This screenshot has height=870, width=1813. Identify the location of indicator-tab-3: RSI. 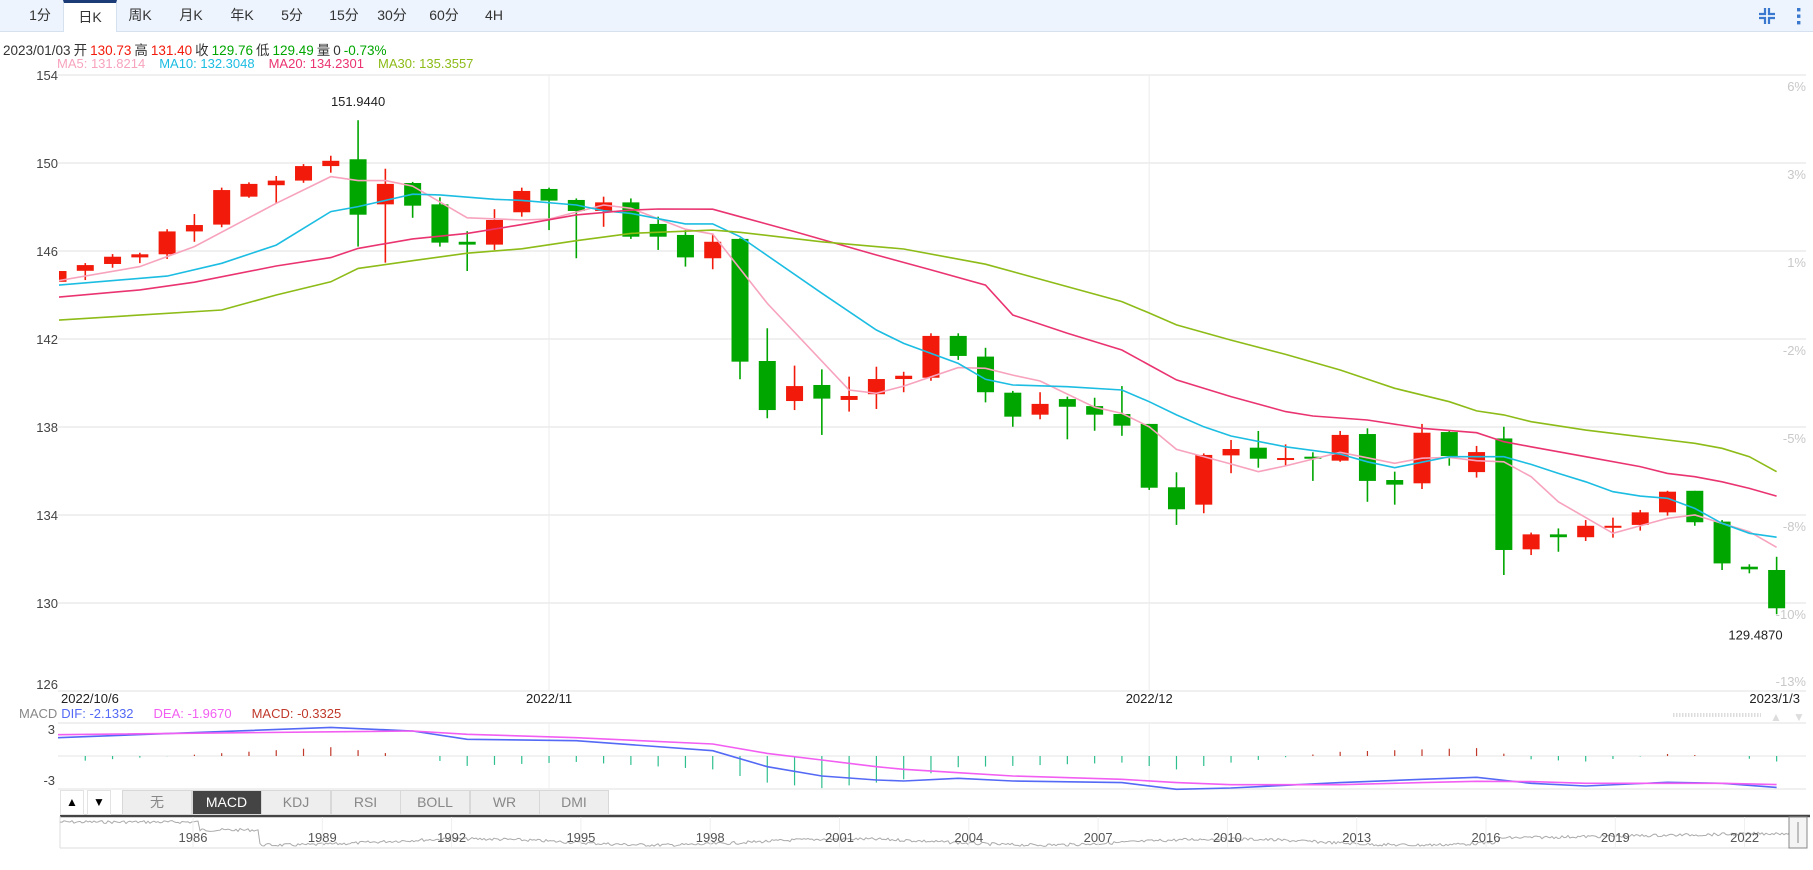
(365, 802).